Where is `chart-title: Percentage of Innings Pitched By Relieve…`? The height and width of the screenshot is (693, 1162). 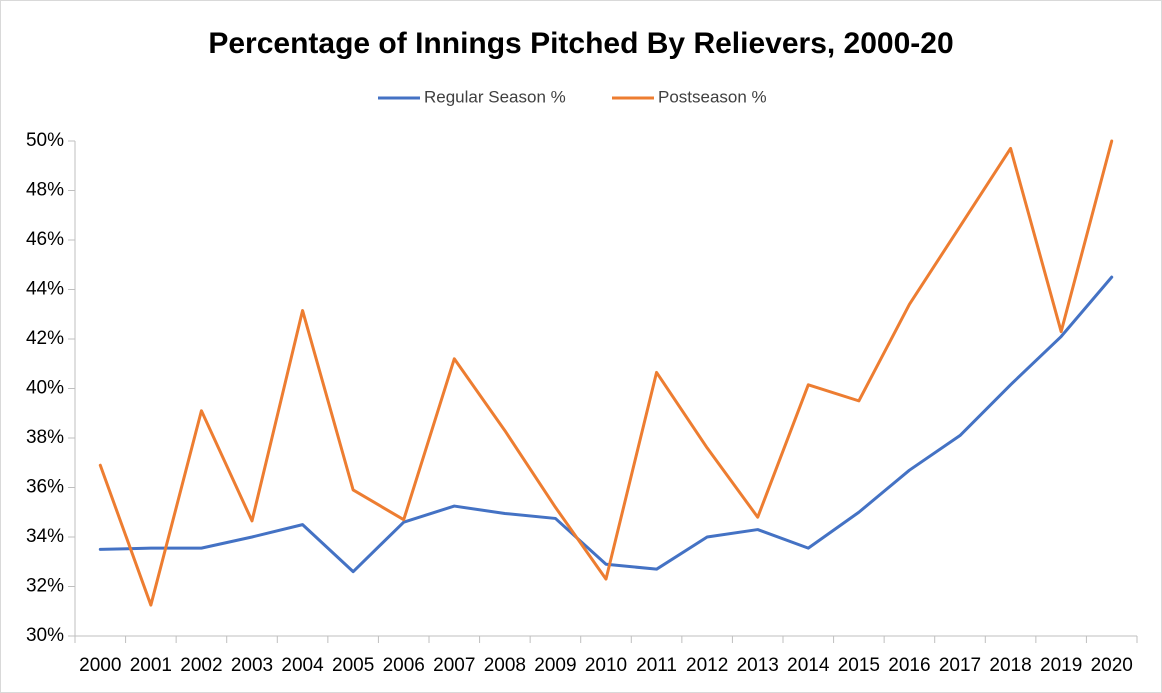
chart-title: Percentage of Innings Pitched By Relieve… is located at coordinates (580, 43).